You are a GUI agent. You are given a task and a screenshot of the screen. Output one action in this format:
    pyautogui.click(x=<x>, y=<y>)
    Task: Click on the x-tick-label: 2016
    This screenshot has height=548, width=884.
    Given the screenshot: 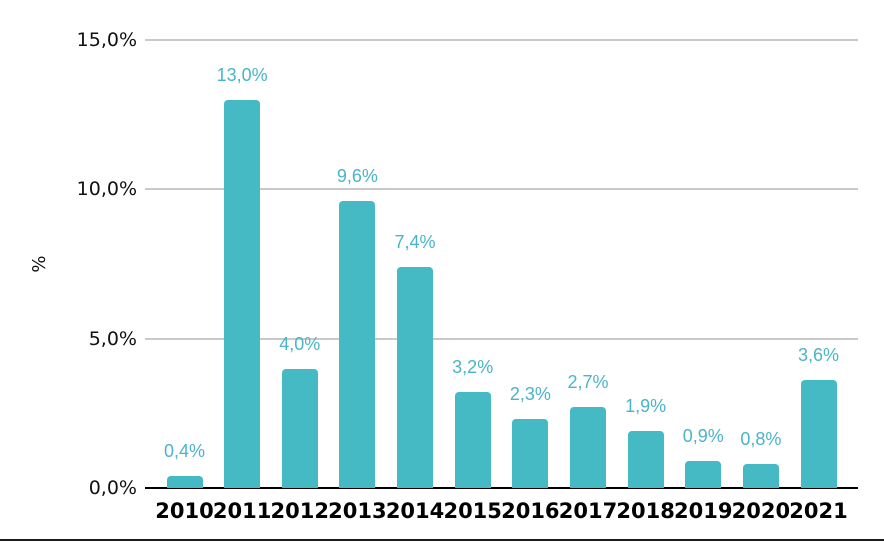 What is the action you would take?
    pyautogui.click(x=530, y=511)
    